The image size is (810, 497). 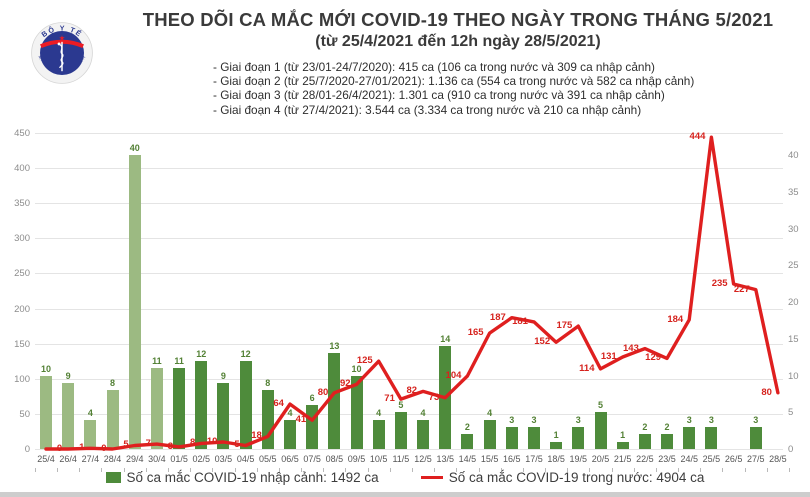 What do you see at coordinates (22, 204) in the screenshot?
I see `left-axis-label: 350` at bounding box center [22, 204].